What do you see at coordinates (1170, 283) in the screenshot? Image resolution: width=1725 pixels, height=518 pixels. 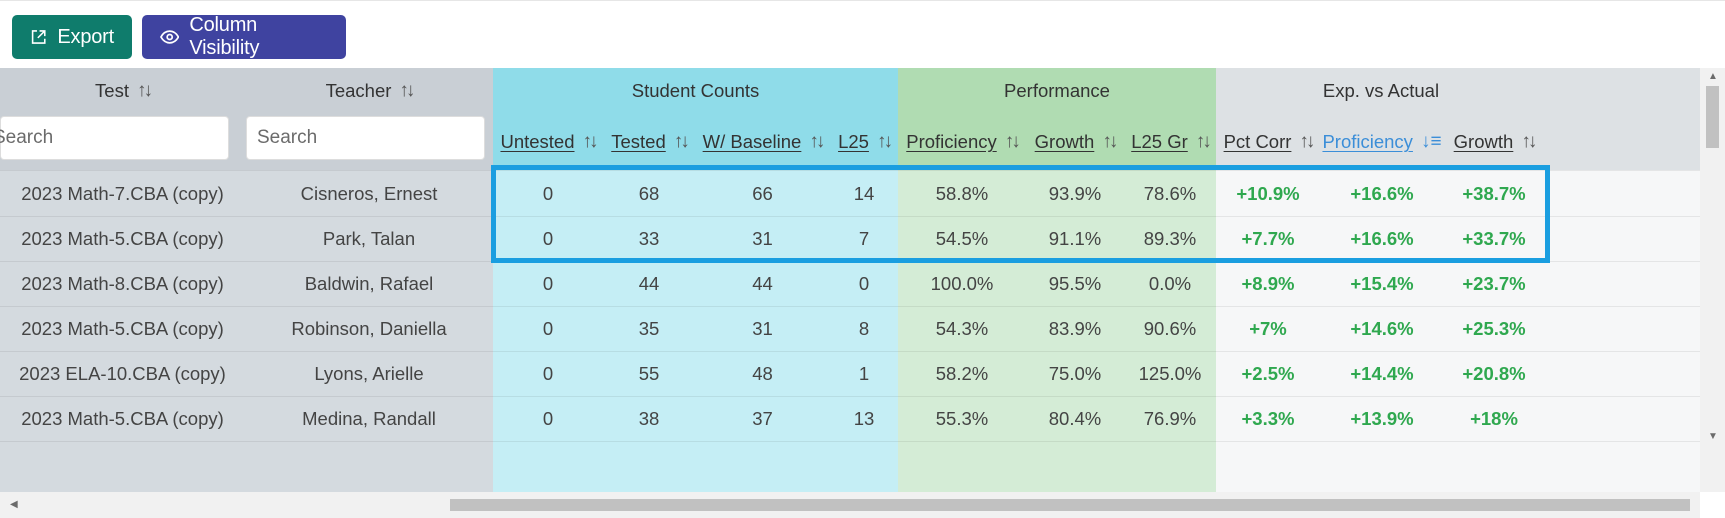 I see `cell-l25-gr: 0.0%` at bounding box center [1170, 283].